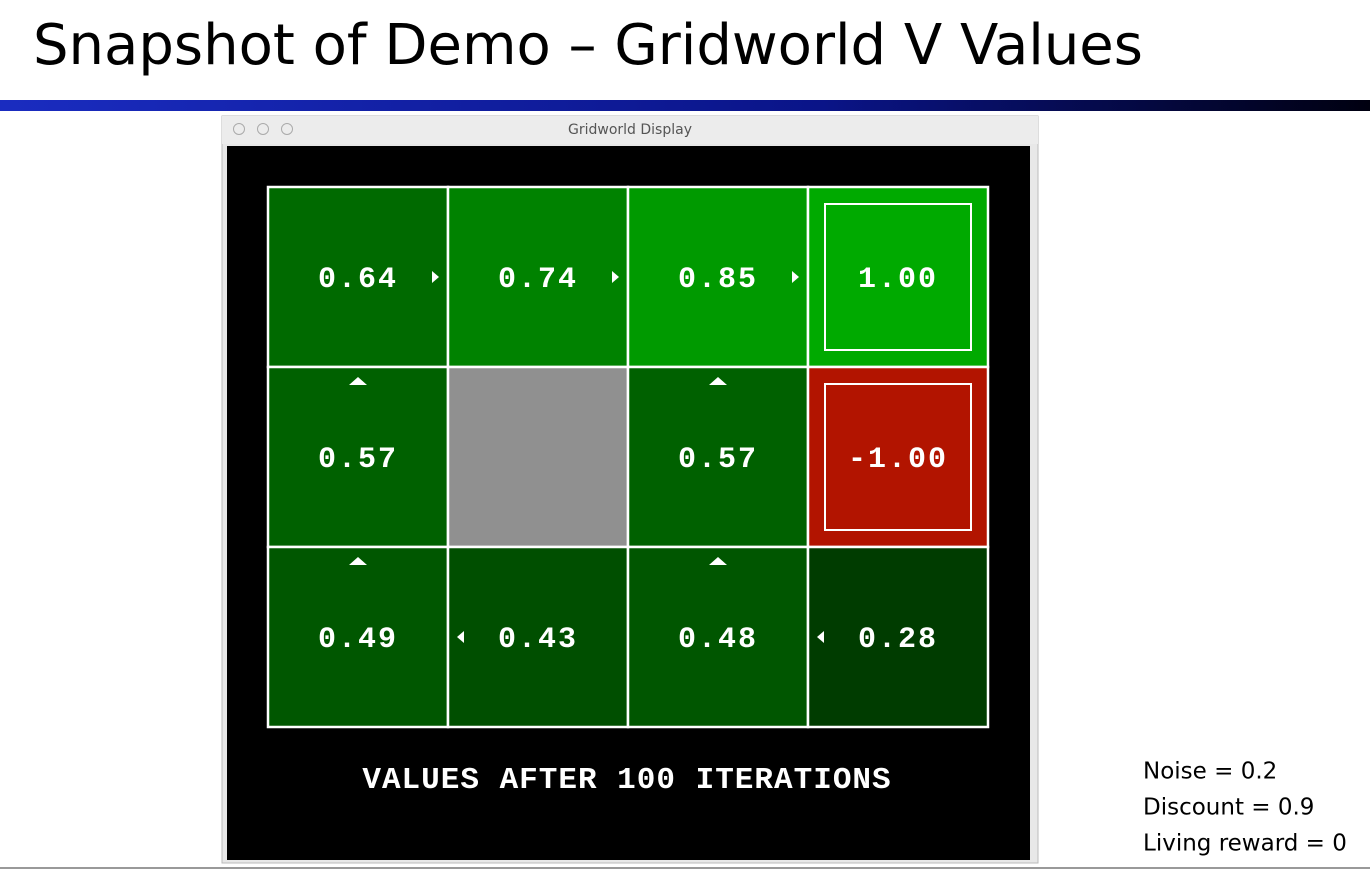 This screenshot has width=1370, height=872. I want to click on cell-value: 0.28, so click(898, 640).